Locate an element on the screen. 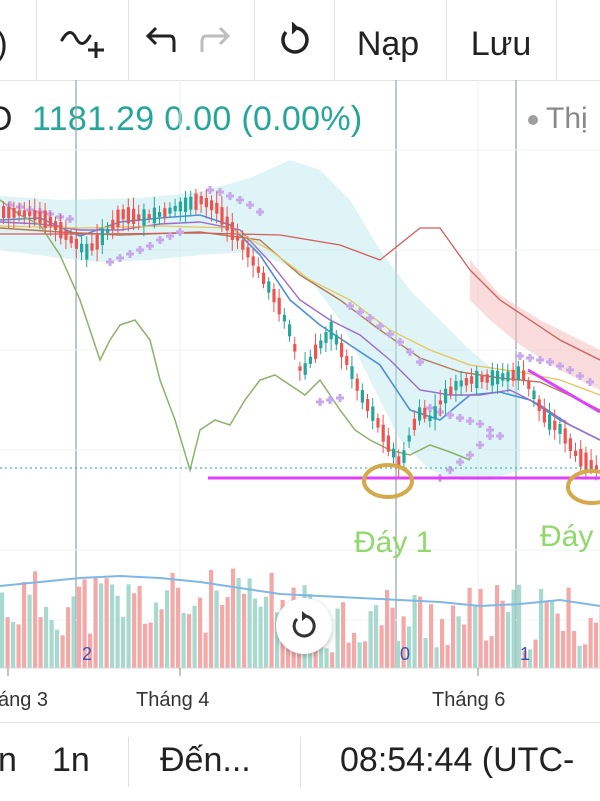 This screenshot has height=801, width=600. reset-chart-button is located at coordinates (304, 626).